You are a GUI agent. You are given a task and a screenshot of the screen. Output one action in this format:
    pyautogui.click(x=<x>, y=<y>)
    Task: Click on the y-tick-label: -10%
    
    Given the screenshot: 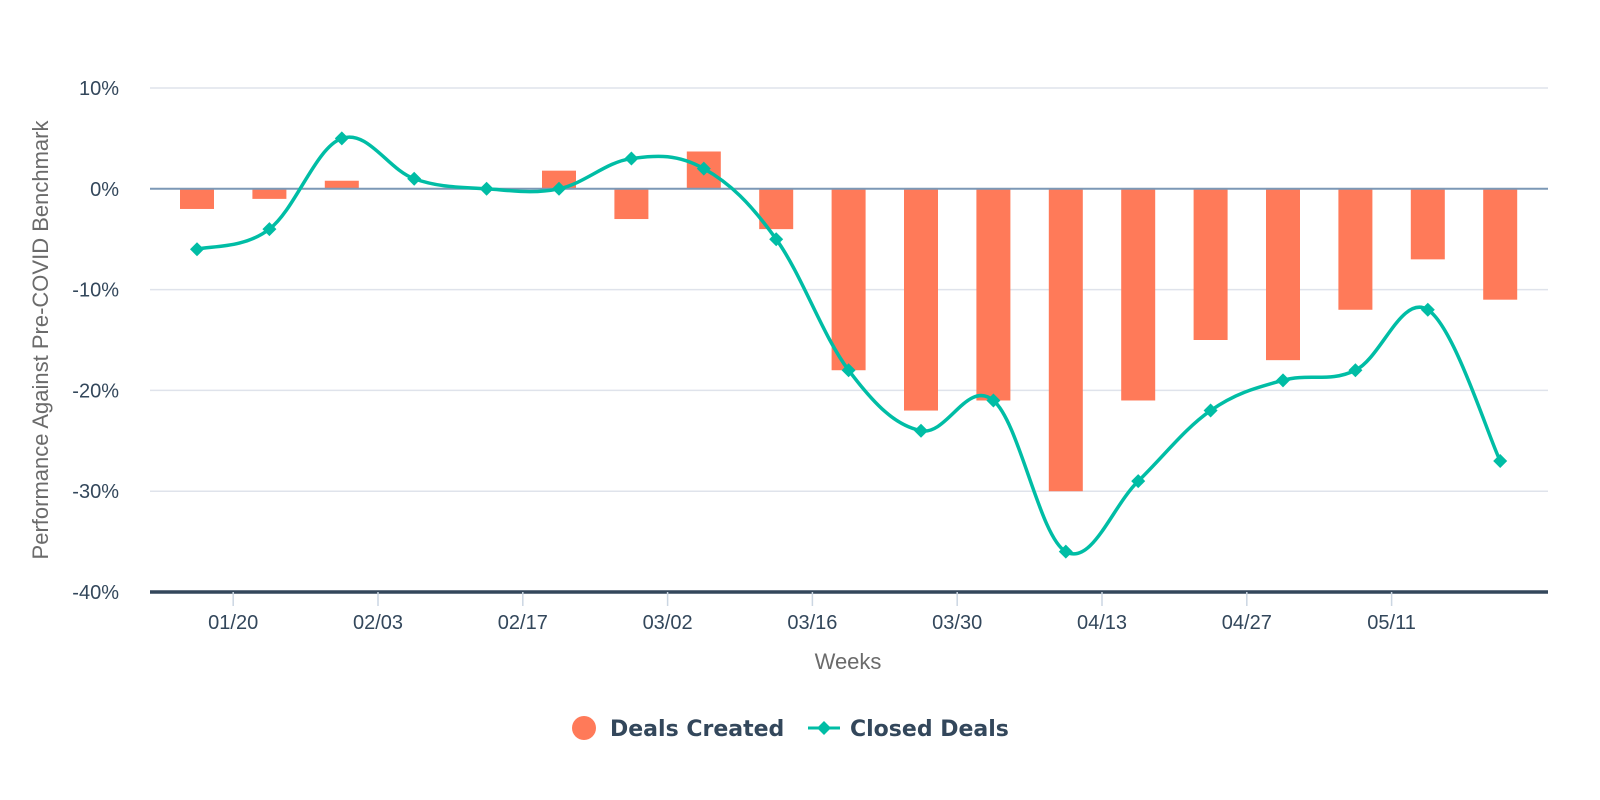 What is the action you would take?
    pyautogui.click(x=95, y=291)
    